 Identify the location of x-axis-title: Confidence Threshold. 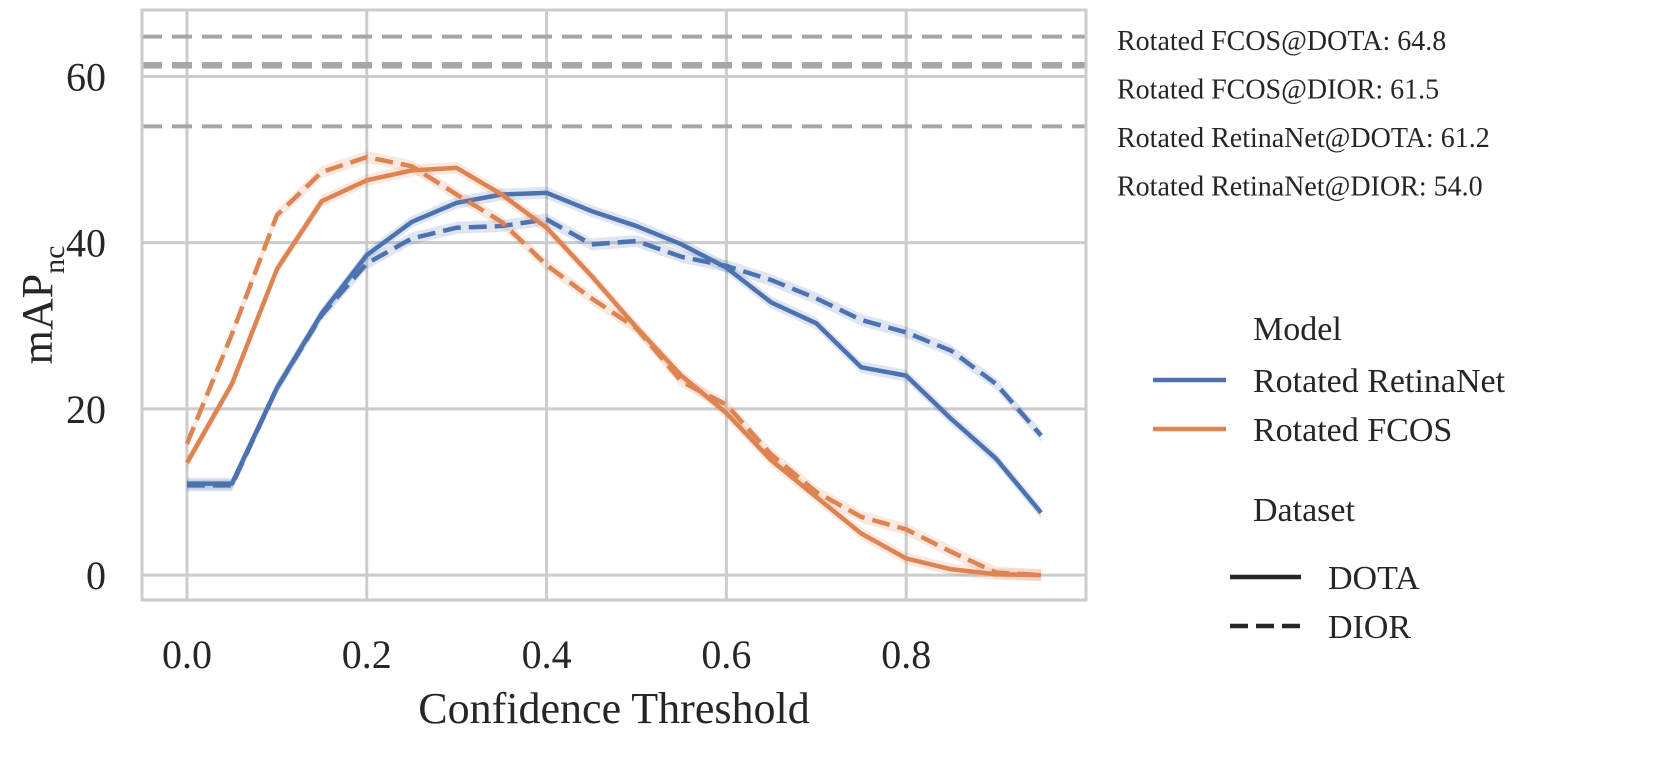
(613, 708).